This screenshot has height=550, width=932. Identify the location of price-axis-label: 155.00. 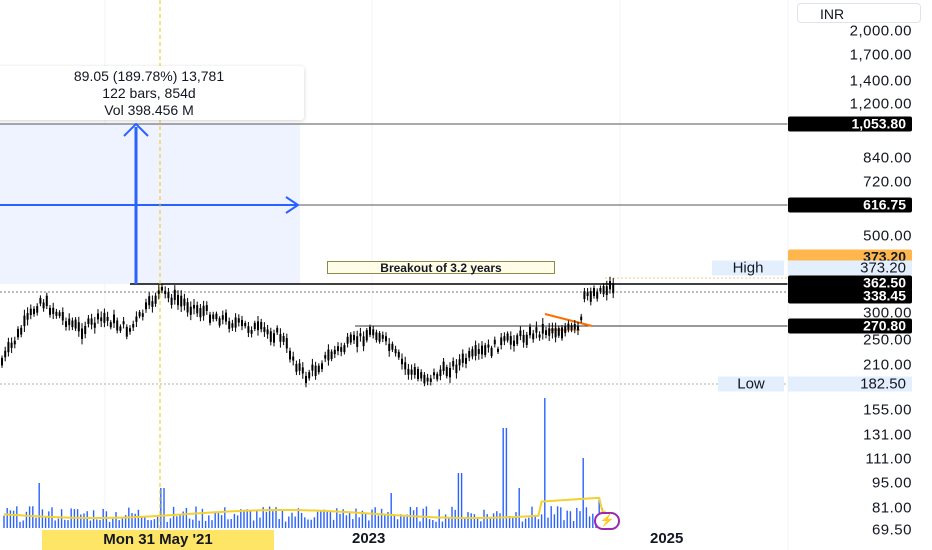
(887, 410).